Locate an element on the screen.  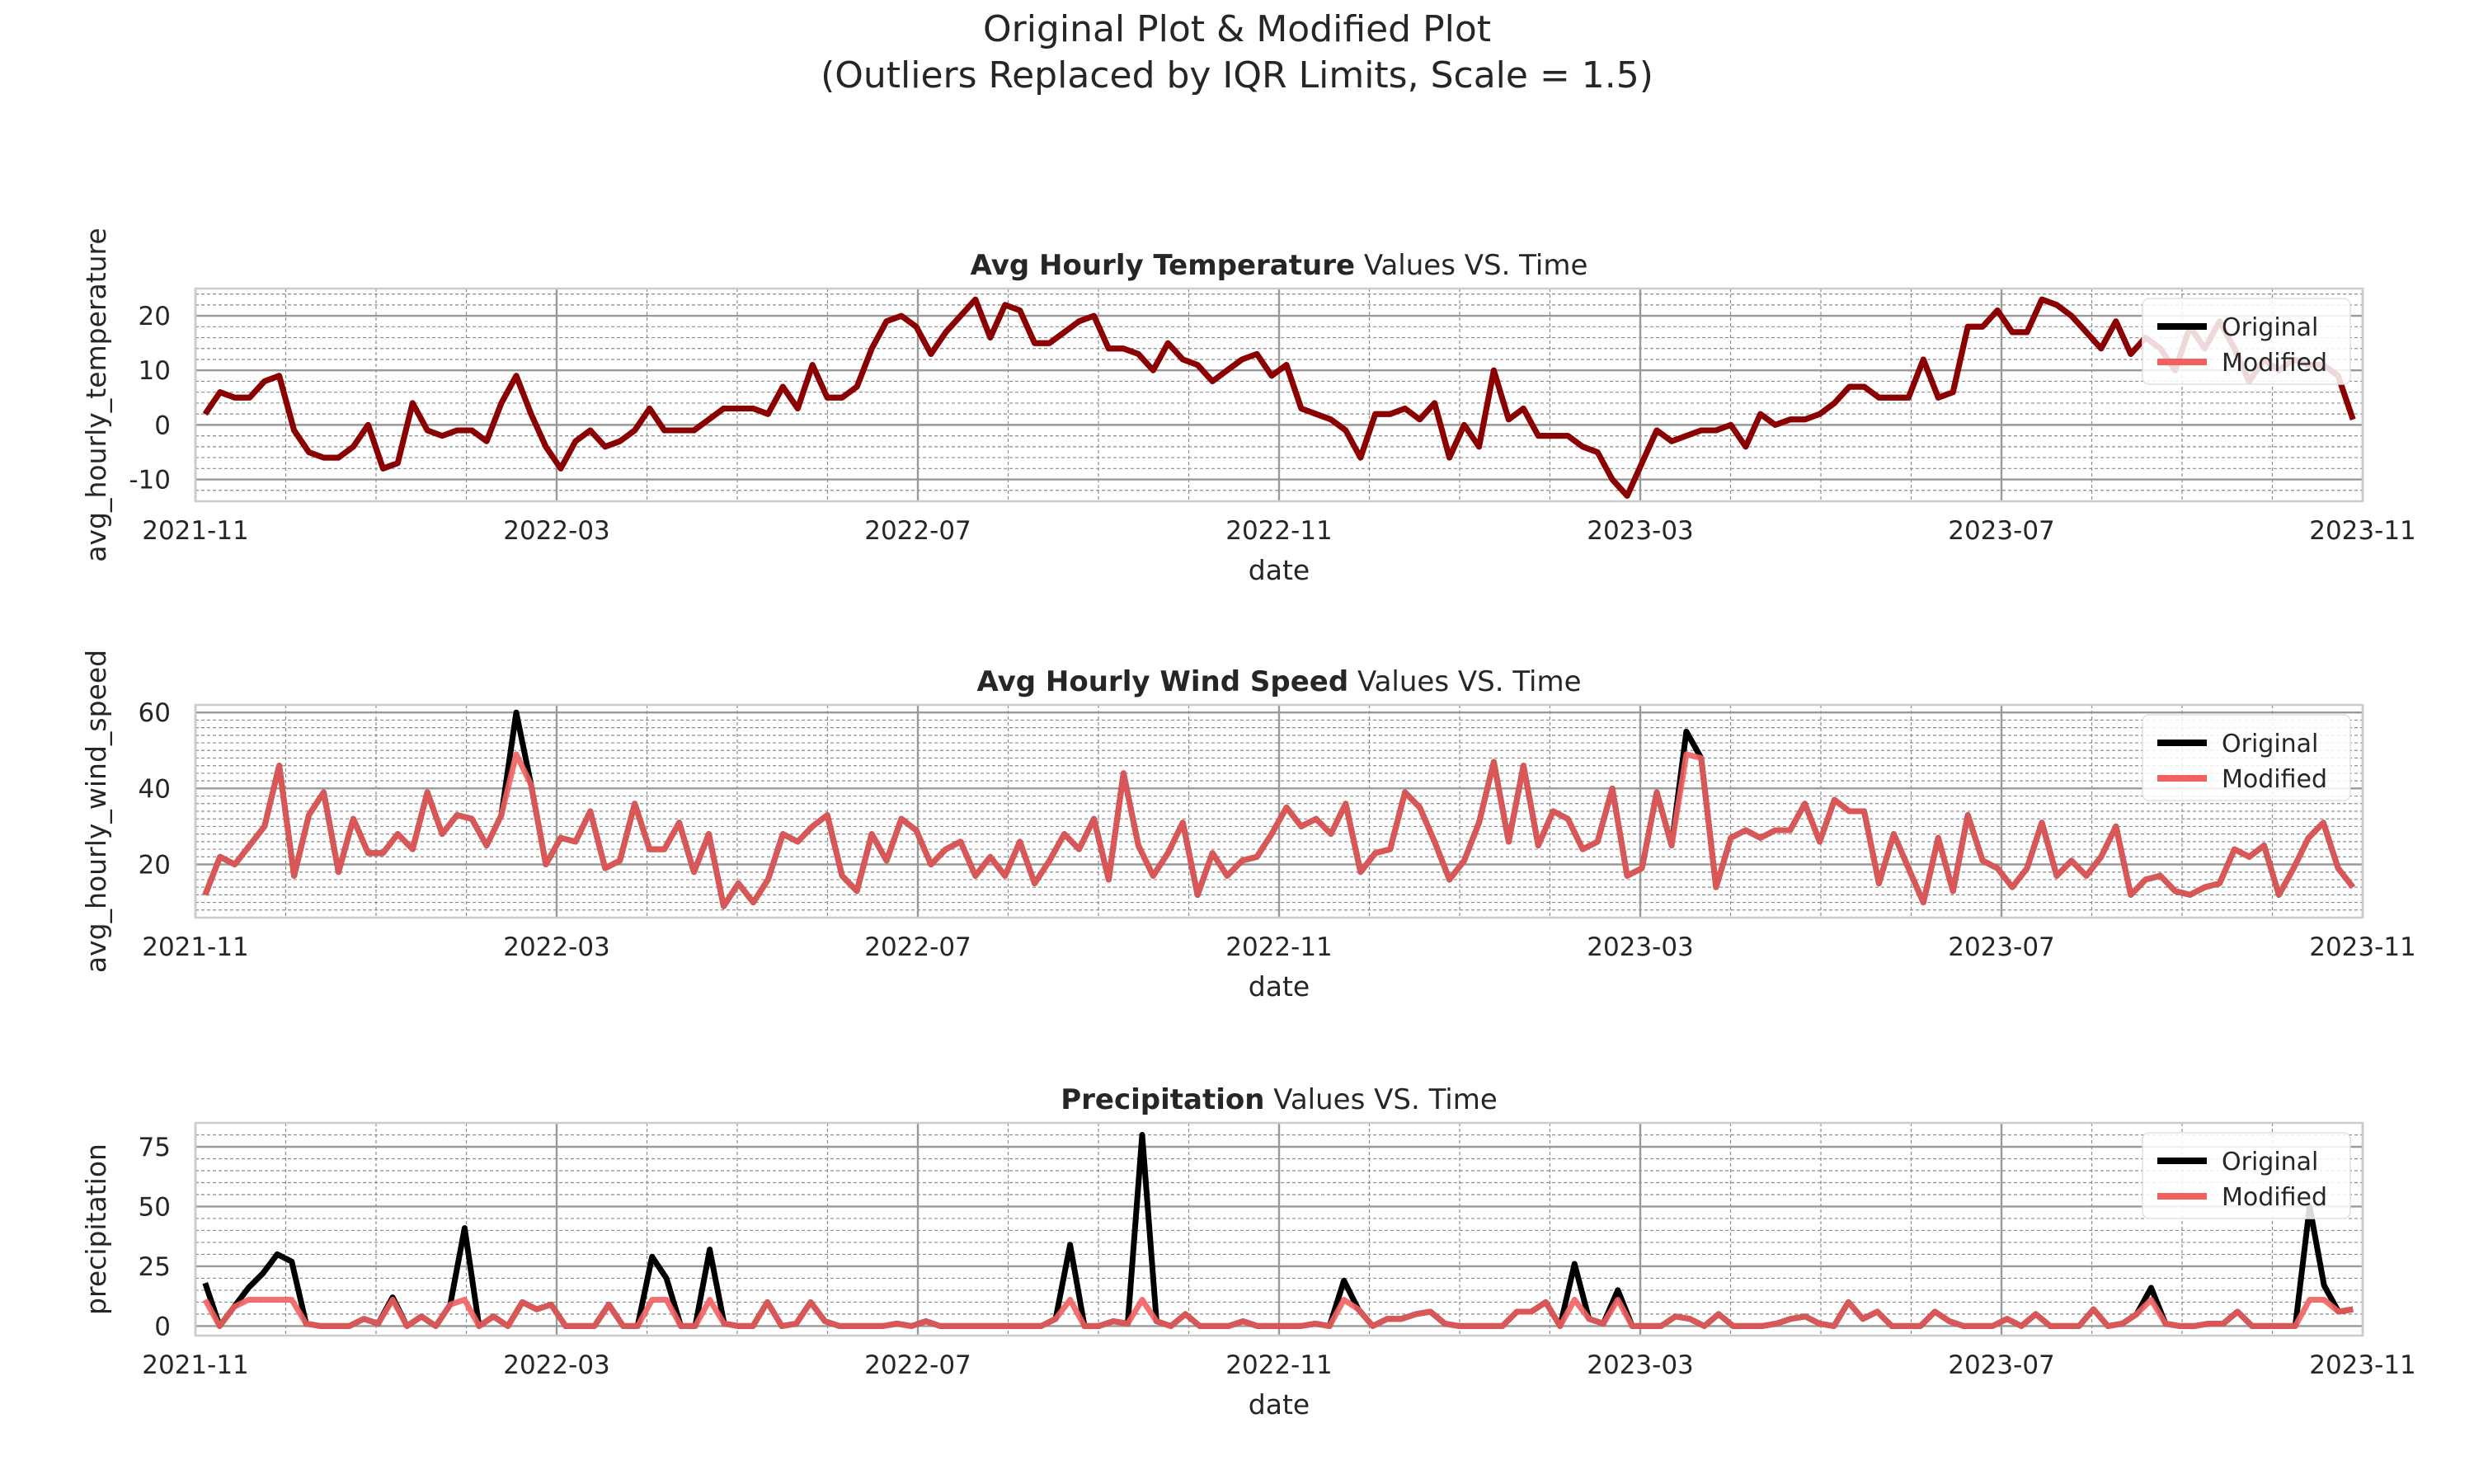
chart-title-bold: Avg Hourly Temperature is located at coordinates (1163, 265).